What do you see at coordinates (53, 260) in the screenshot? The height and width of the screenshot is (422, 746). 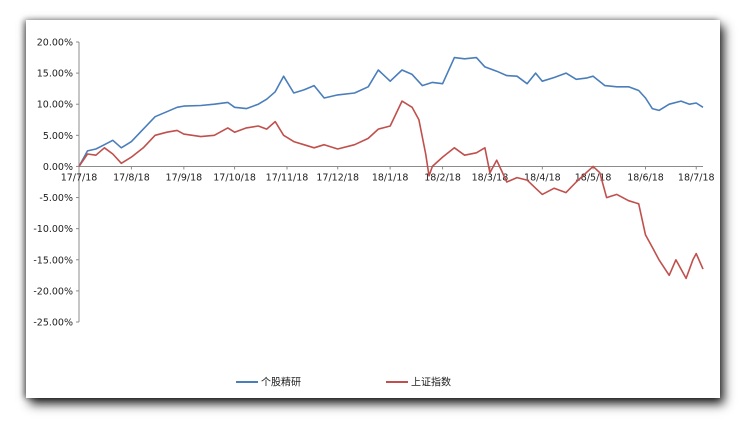 I see `y-tick-label: -15.00%` at bounding box center [53, 260].